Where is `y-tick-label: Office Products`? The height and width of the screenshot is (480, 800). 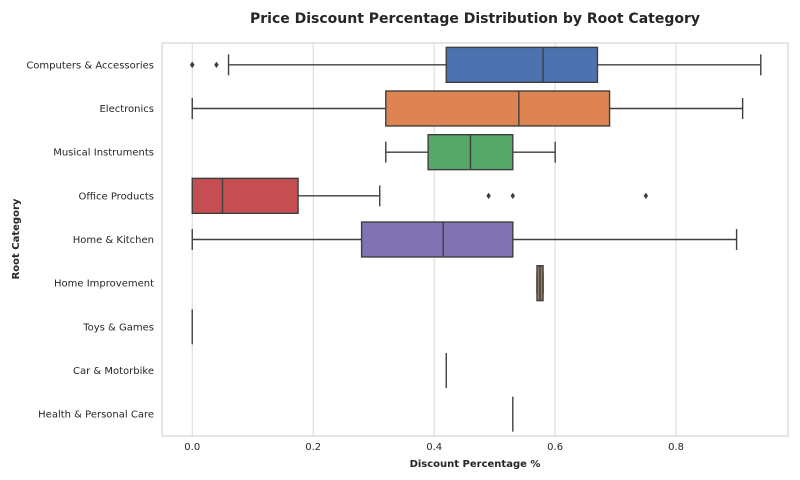
y-tick-label: Office Products is located at coordinates (116, 196).